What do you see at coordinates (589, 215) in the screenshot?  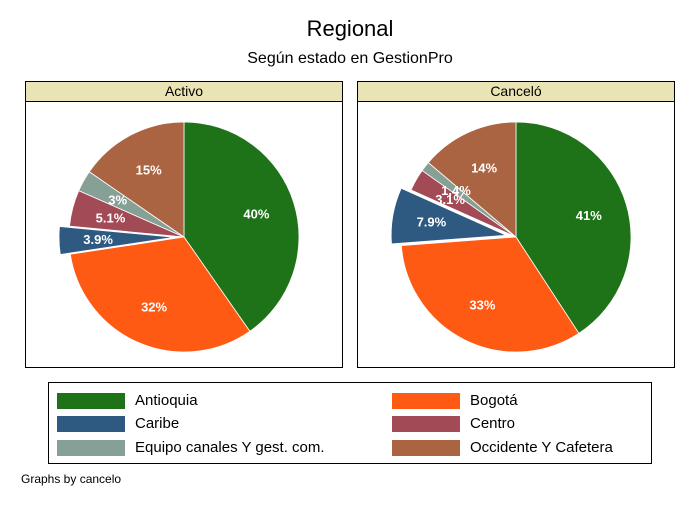 I see `slice-label-antioquia: 41%` at bounding box center [589, 215].